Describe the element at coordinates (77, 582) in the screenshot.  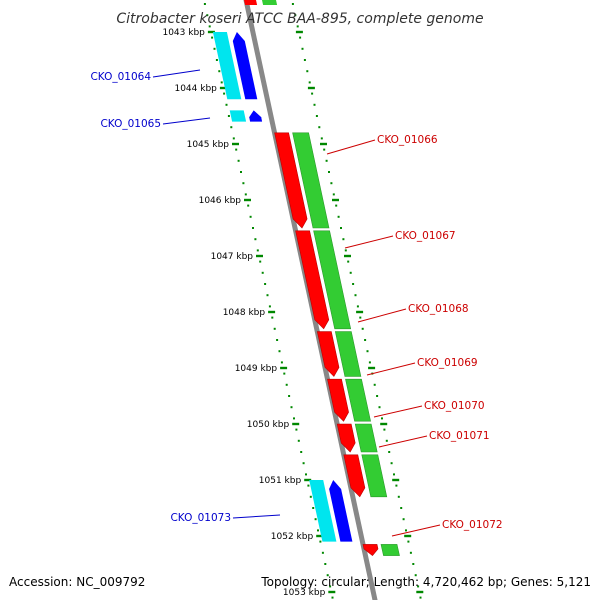
I see `accession-text: Accession: NC_009792` at that location.